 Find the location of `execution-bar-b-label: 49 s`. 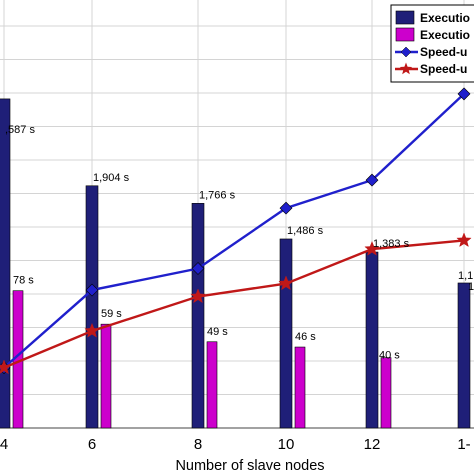

execution-bar-b-label: 49 s is located at coordinates (217, 332).